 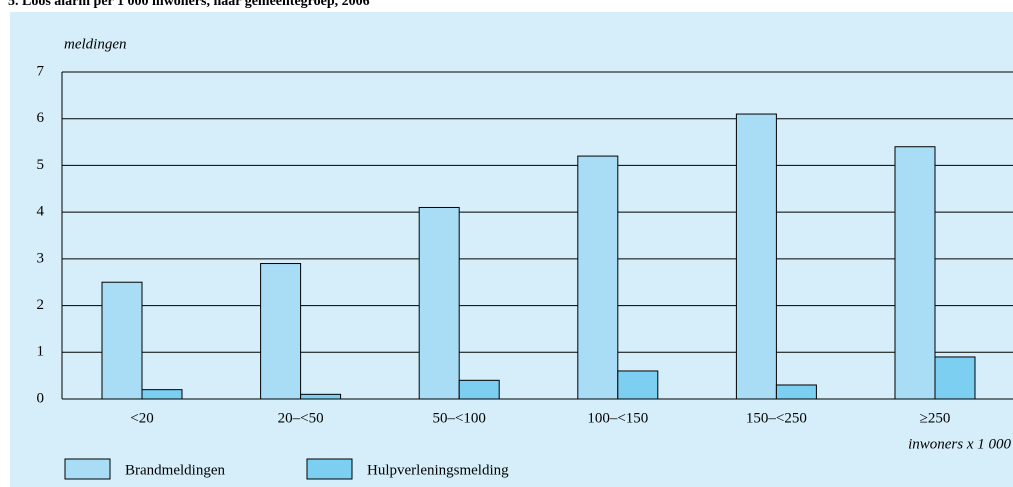 What do you see at coordinates (438, 470) in the screenshot?
I see `legend-label: Hulpverleningsmelding` at bounding box center [438, 470].